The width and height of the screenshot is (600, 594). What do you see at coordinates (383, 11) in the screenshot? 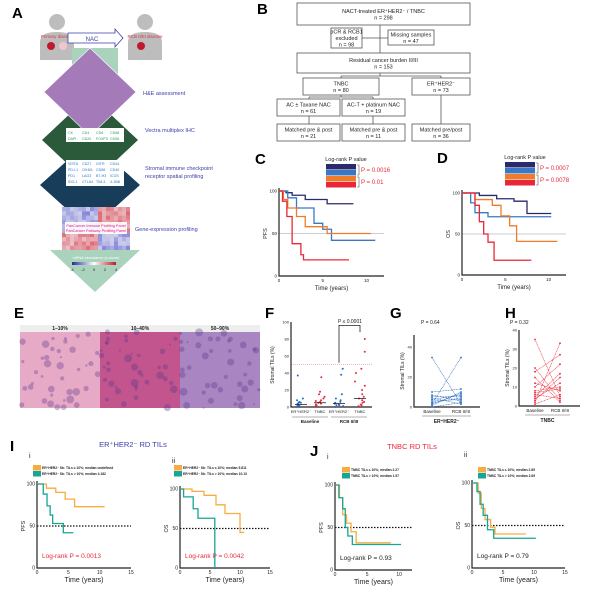
I see `nact-total-title: NACT-treated ER⁺HER2⁻ / TNBC` at bounding box center [383, 11].